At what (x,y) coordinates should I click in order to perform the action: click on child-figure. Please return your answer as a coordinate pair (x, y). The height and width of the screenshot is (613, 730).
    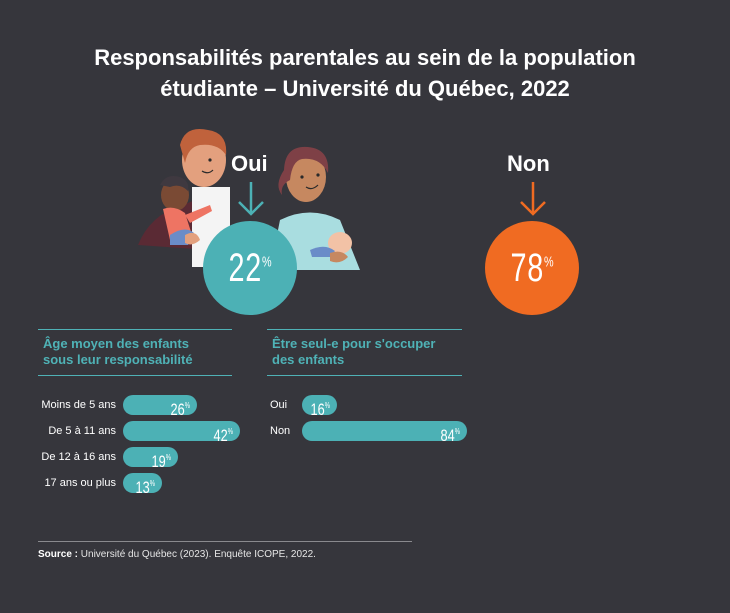
    Looking at the image, I should click on (186, 210).